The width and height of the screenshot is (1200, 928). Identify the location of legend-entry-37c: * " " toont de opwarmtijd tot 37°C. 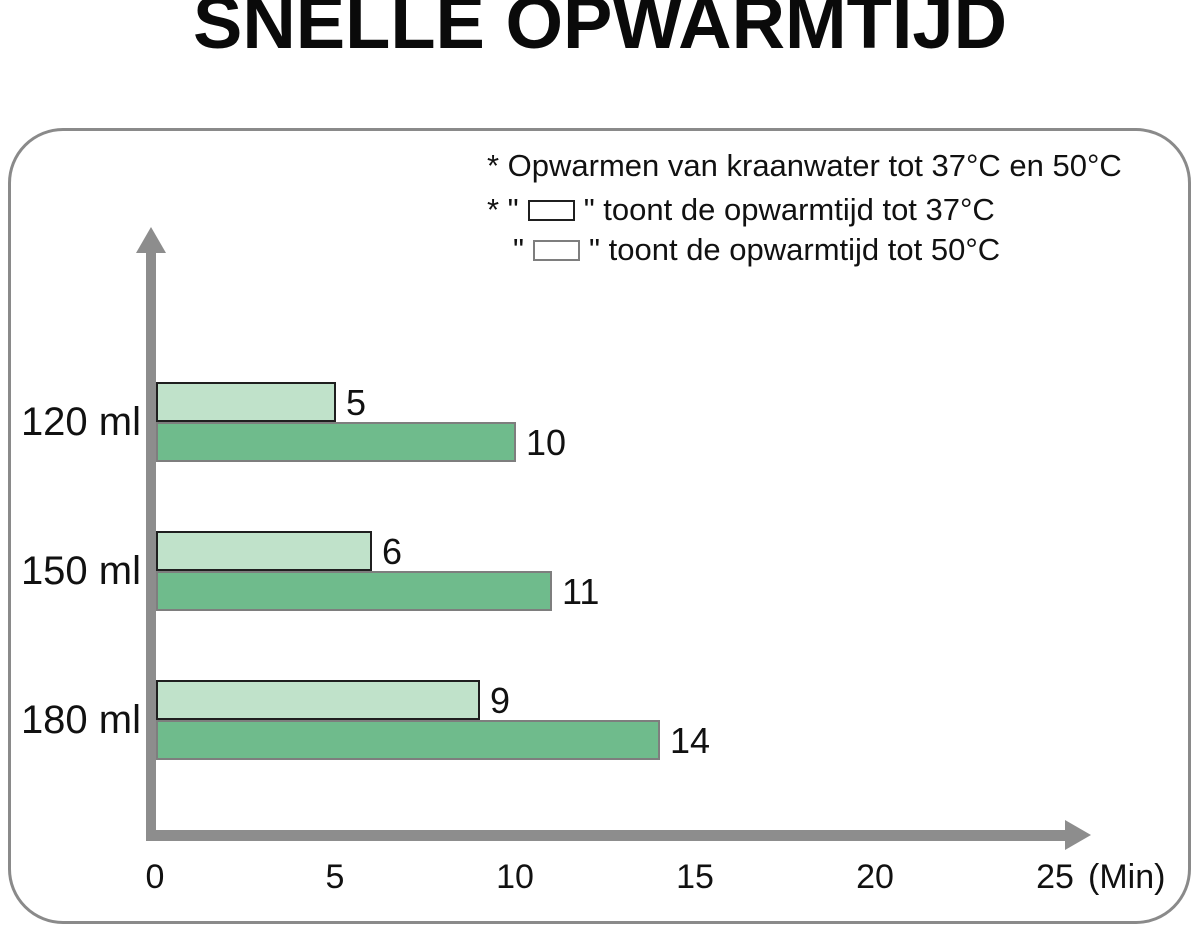
(741, 210).